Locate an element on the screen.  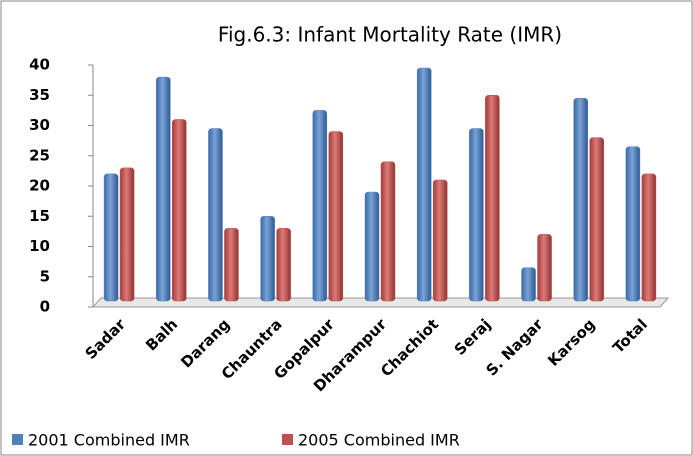
y-tick-label: 10 is located at coordinates (39, 246).